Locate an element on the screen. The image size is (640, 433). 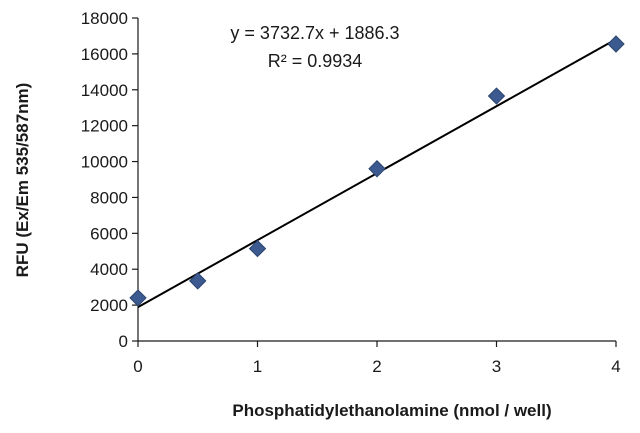
trendline-equation: y = 3732.7x + 1886.3 is located at coordinates (314, 33).